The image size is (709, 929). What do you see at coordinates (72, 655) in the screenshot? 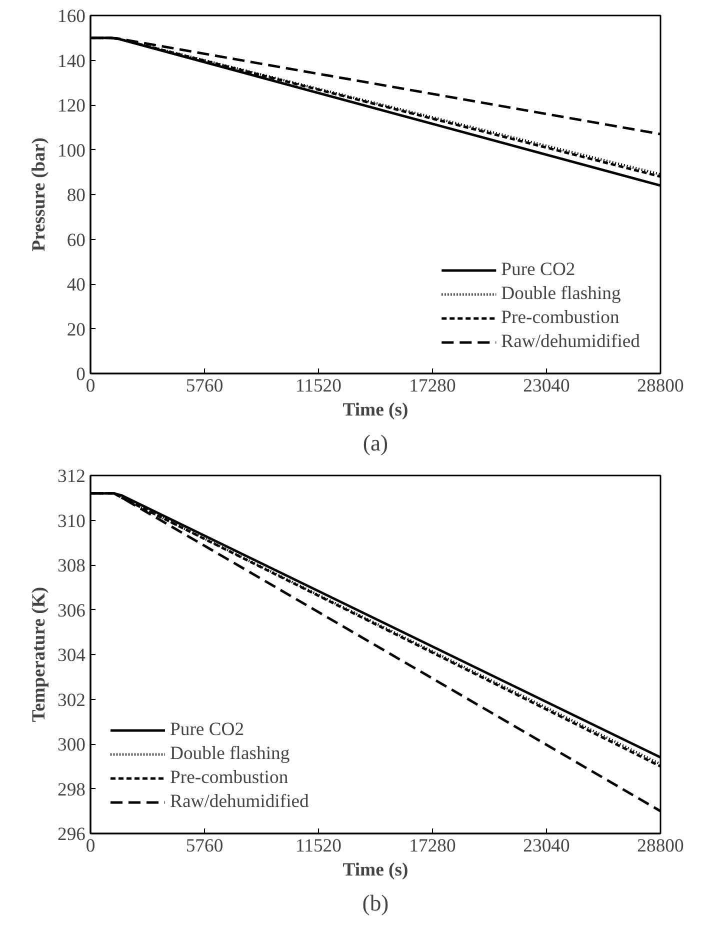
I see `y-tick-label: 304` at bounding box center [72, 655].